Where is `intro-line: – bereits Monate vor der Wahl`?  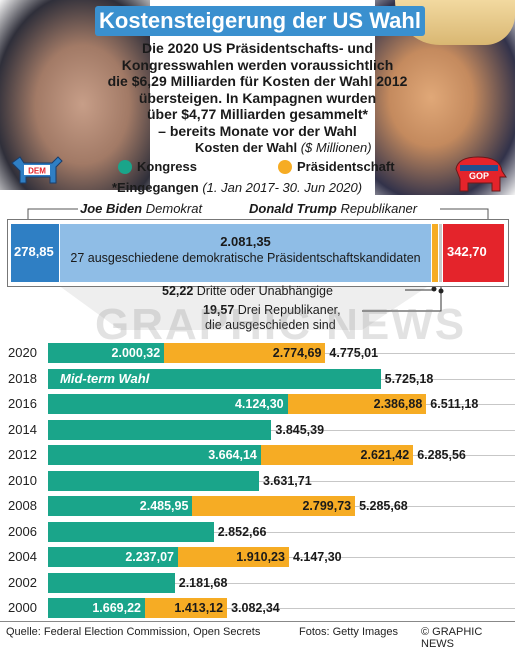
intro-line: – bereits Monate vor der Wahl is located at coordinates (257, 130).